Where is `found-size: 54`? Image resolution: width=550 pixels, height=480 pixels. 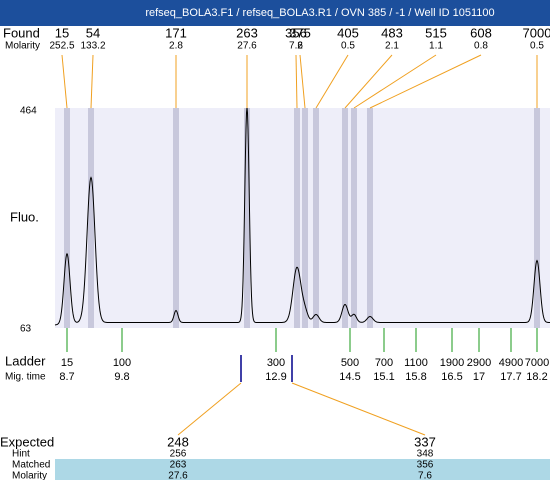
found-size: 54 is located at coordinates (93, 32).